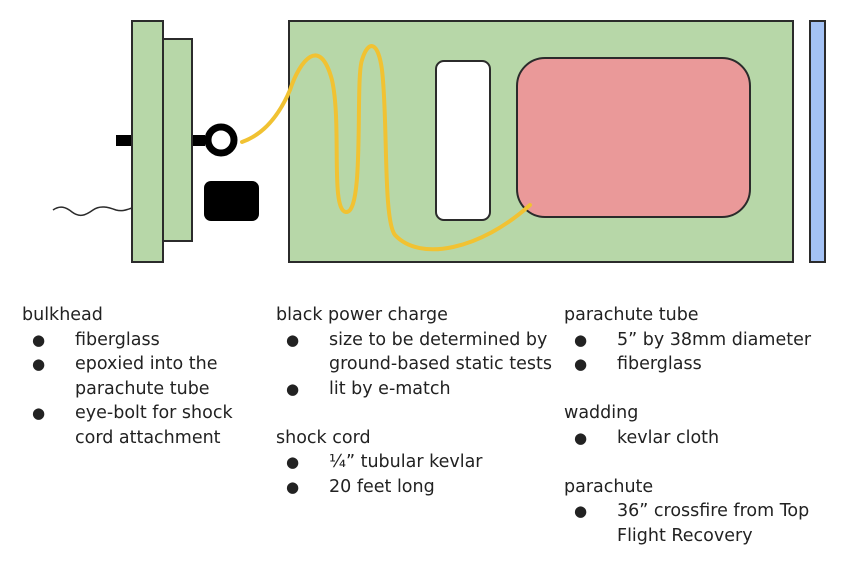 The image size is (853, 569). What do you see at coordinates (362, 315) in the screenshot?
I see `charge-title: black power charge` at bounding box center [362, 315].